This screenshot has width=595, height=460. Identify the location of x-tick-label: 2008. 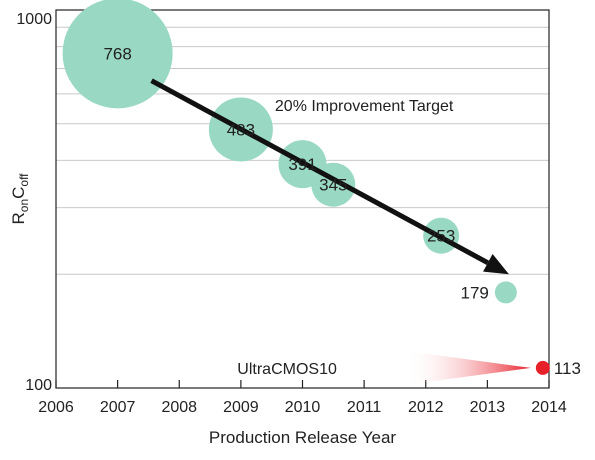
(179, 407).